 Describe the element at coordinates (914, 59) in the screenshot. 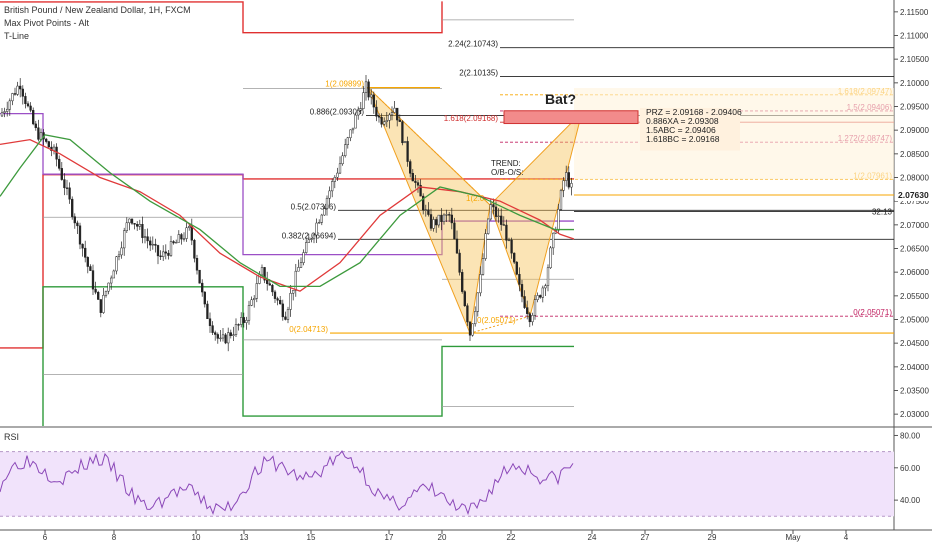

I see `price-tick-label: 2.10500` at that location.